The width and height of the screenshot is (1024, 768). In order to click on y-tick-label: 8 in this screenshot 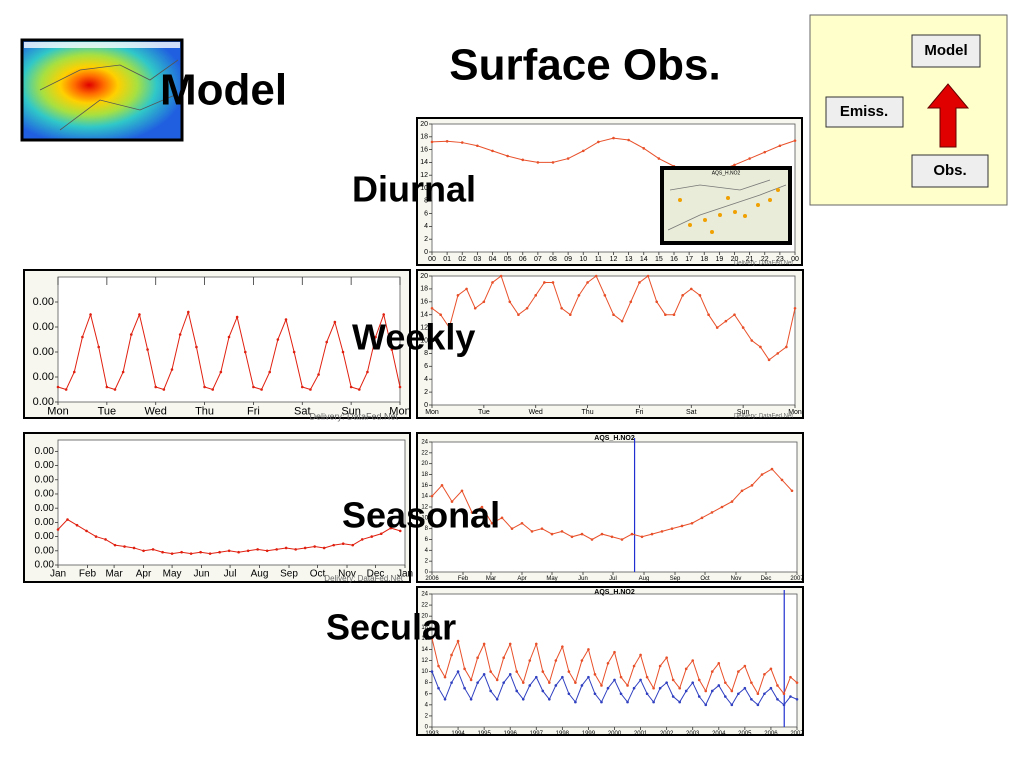, I will do `click(426, 201)`.